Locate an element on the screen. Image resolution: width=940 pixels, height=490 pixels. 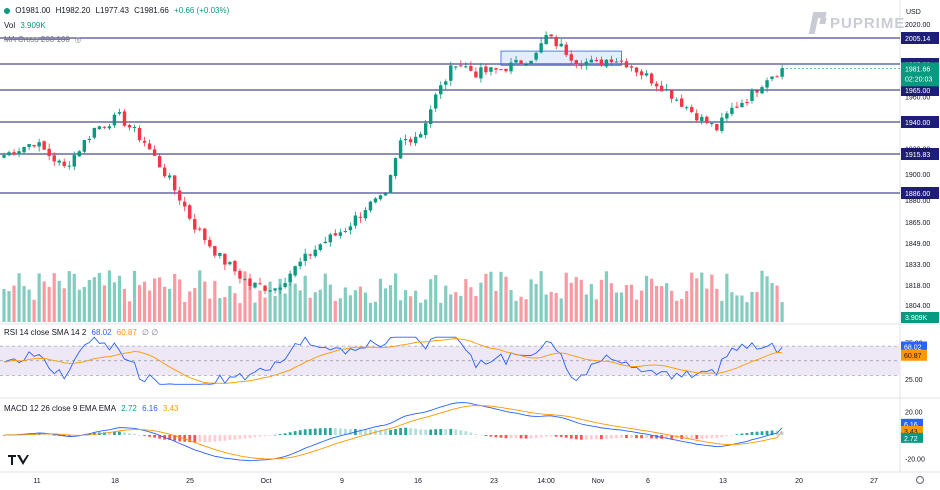
rsi-ma-label: 60.87 is located at coordinates (913, 356).